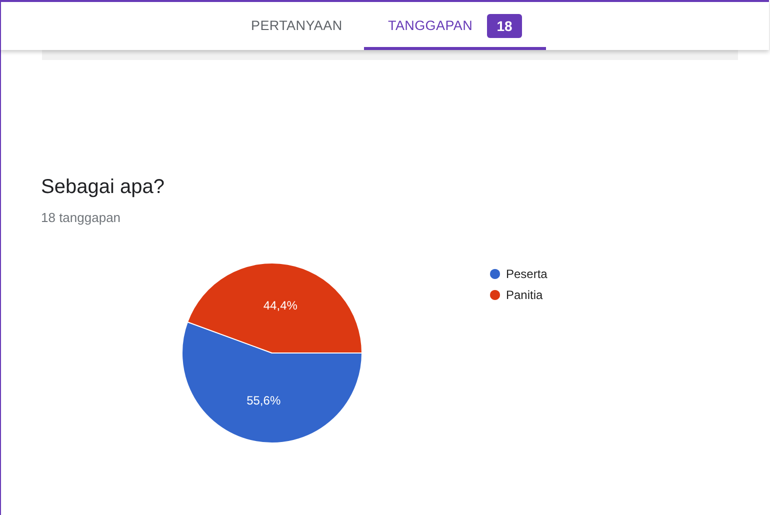 Image resolution: width=770 pixels, height=515 pixels. I want to click on text: TANGGAPAN, so click(430, 25).